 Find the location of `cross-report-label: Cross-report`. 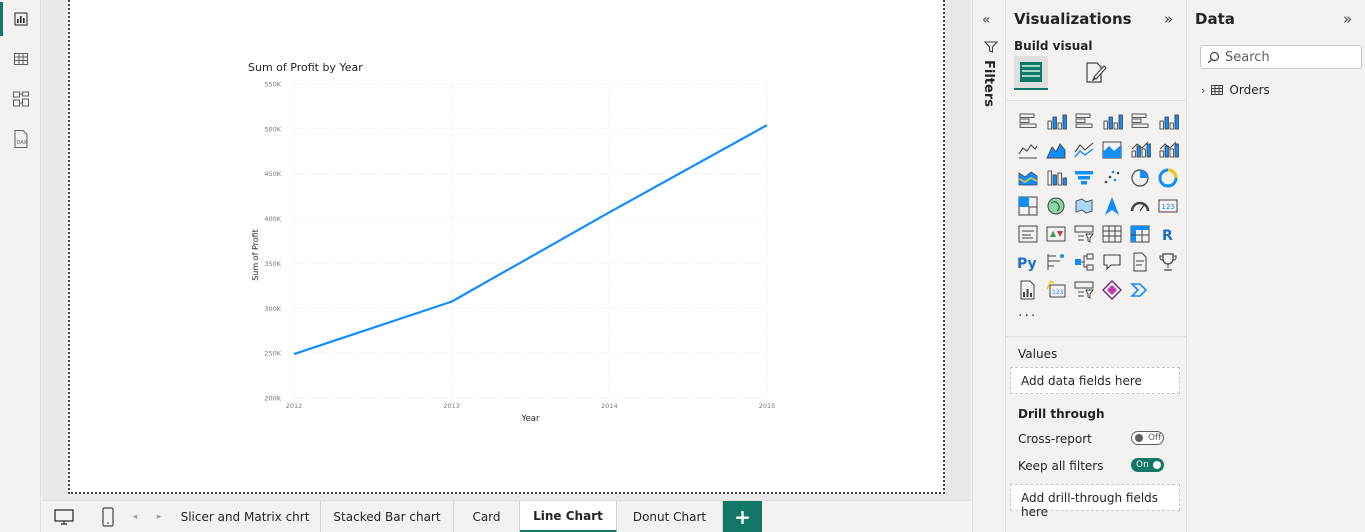

cross-report-label: Cross-report is located at coordinates (1055, 439).